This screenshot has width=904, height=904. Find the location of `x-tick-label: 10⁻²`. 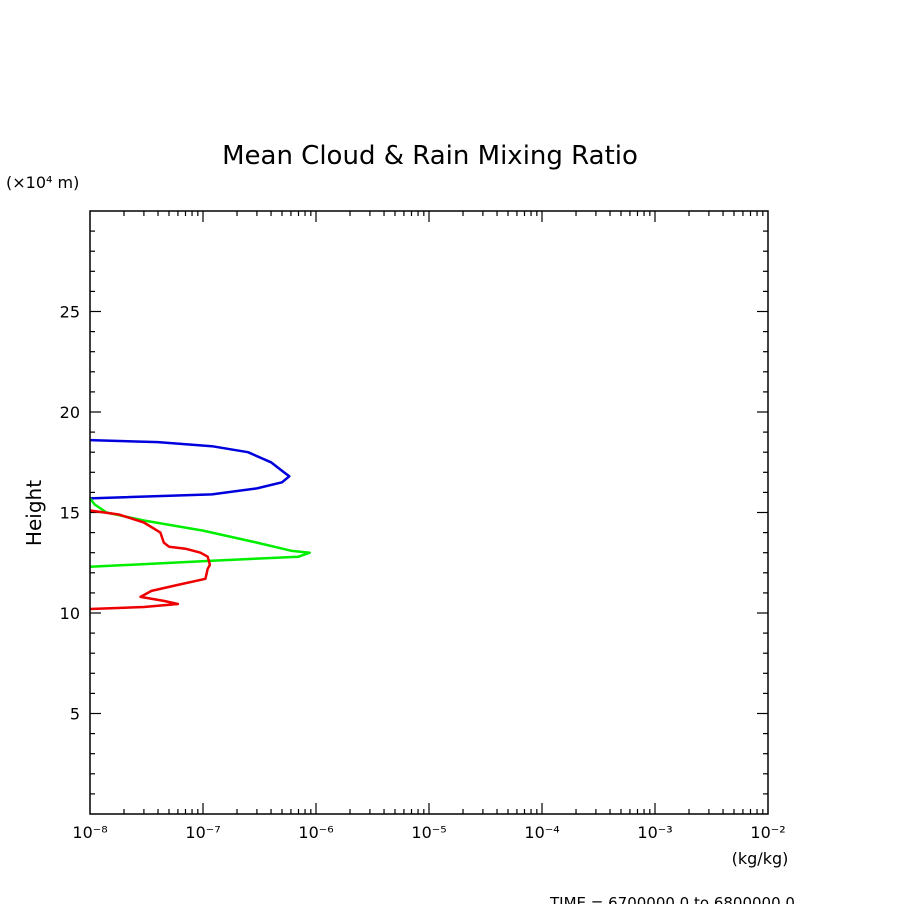

x-tick-label: 10⁻² is located at coordinates (767, 832).